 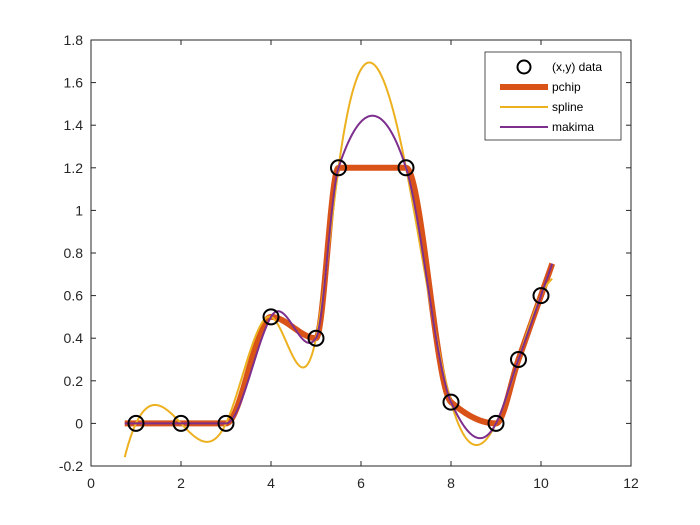 I want to click on legend-label-data: (x,y) data, so click(x=577, y=67).